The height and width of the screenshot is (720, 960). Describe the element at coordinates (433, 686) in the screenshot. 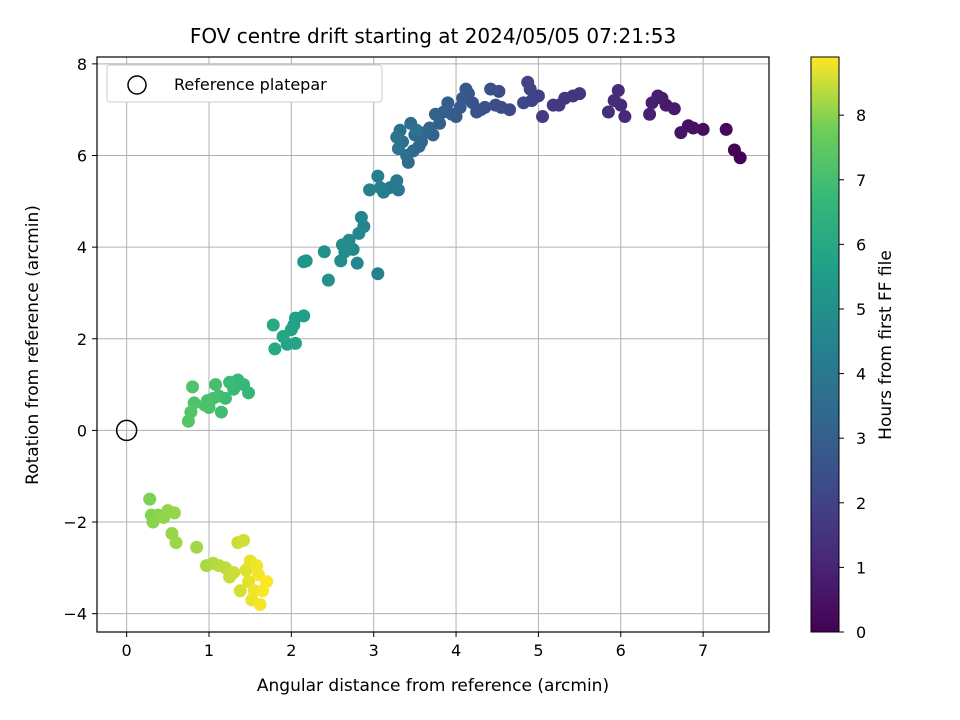

I see `x-axis-label: Angular distance from reference (arcmin)` at that location.